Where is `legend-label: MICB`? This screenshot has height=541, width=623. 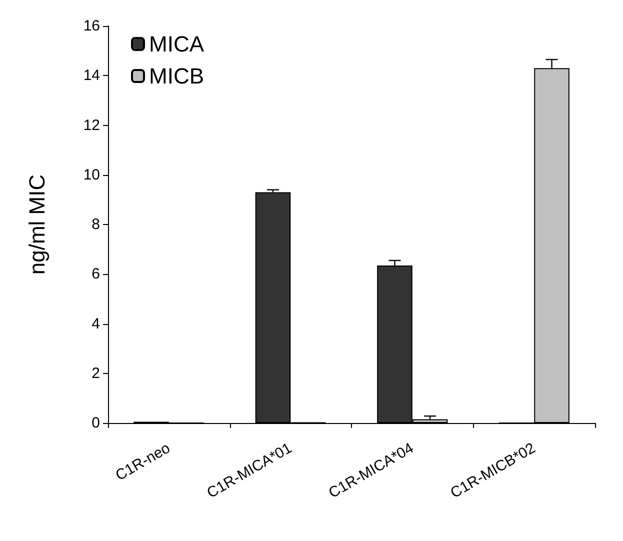 legend-label: MICB is located at coordinates (176, 76).